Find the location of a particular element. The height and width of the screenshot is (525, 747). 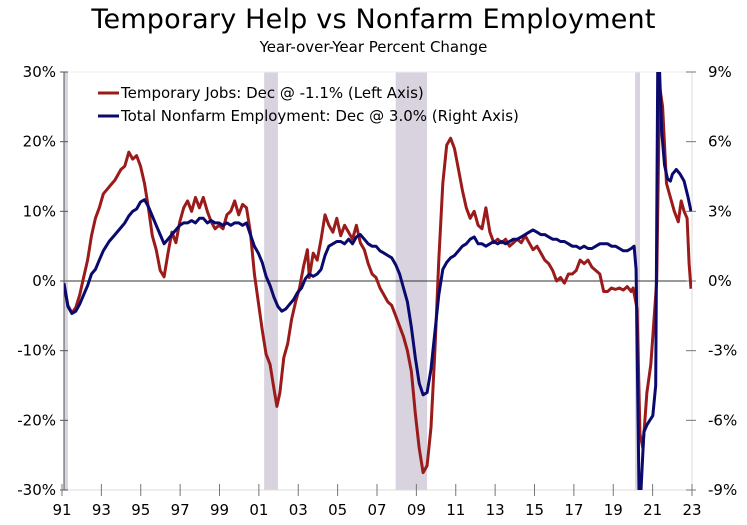

left-axis-label: -10% is located at coordinates (36, 351).